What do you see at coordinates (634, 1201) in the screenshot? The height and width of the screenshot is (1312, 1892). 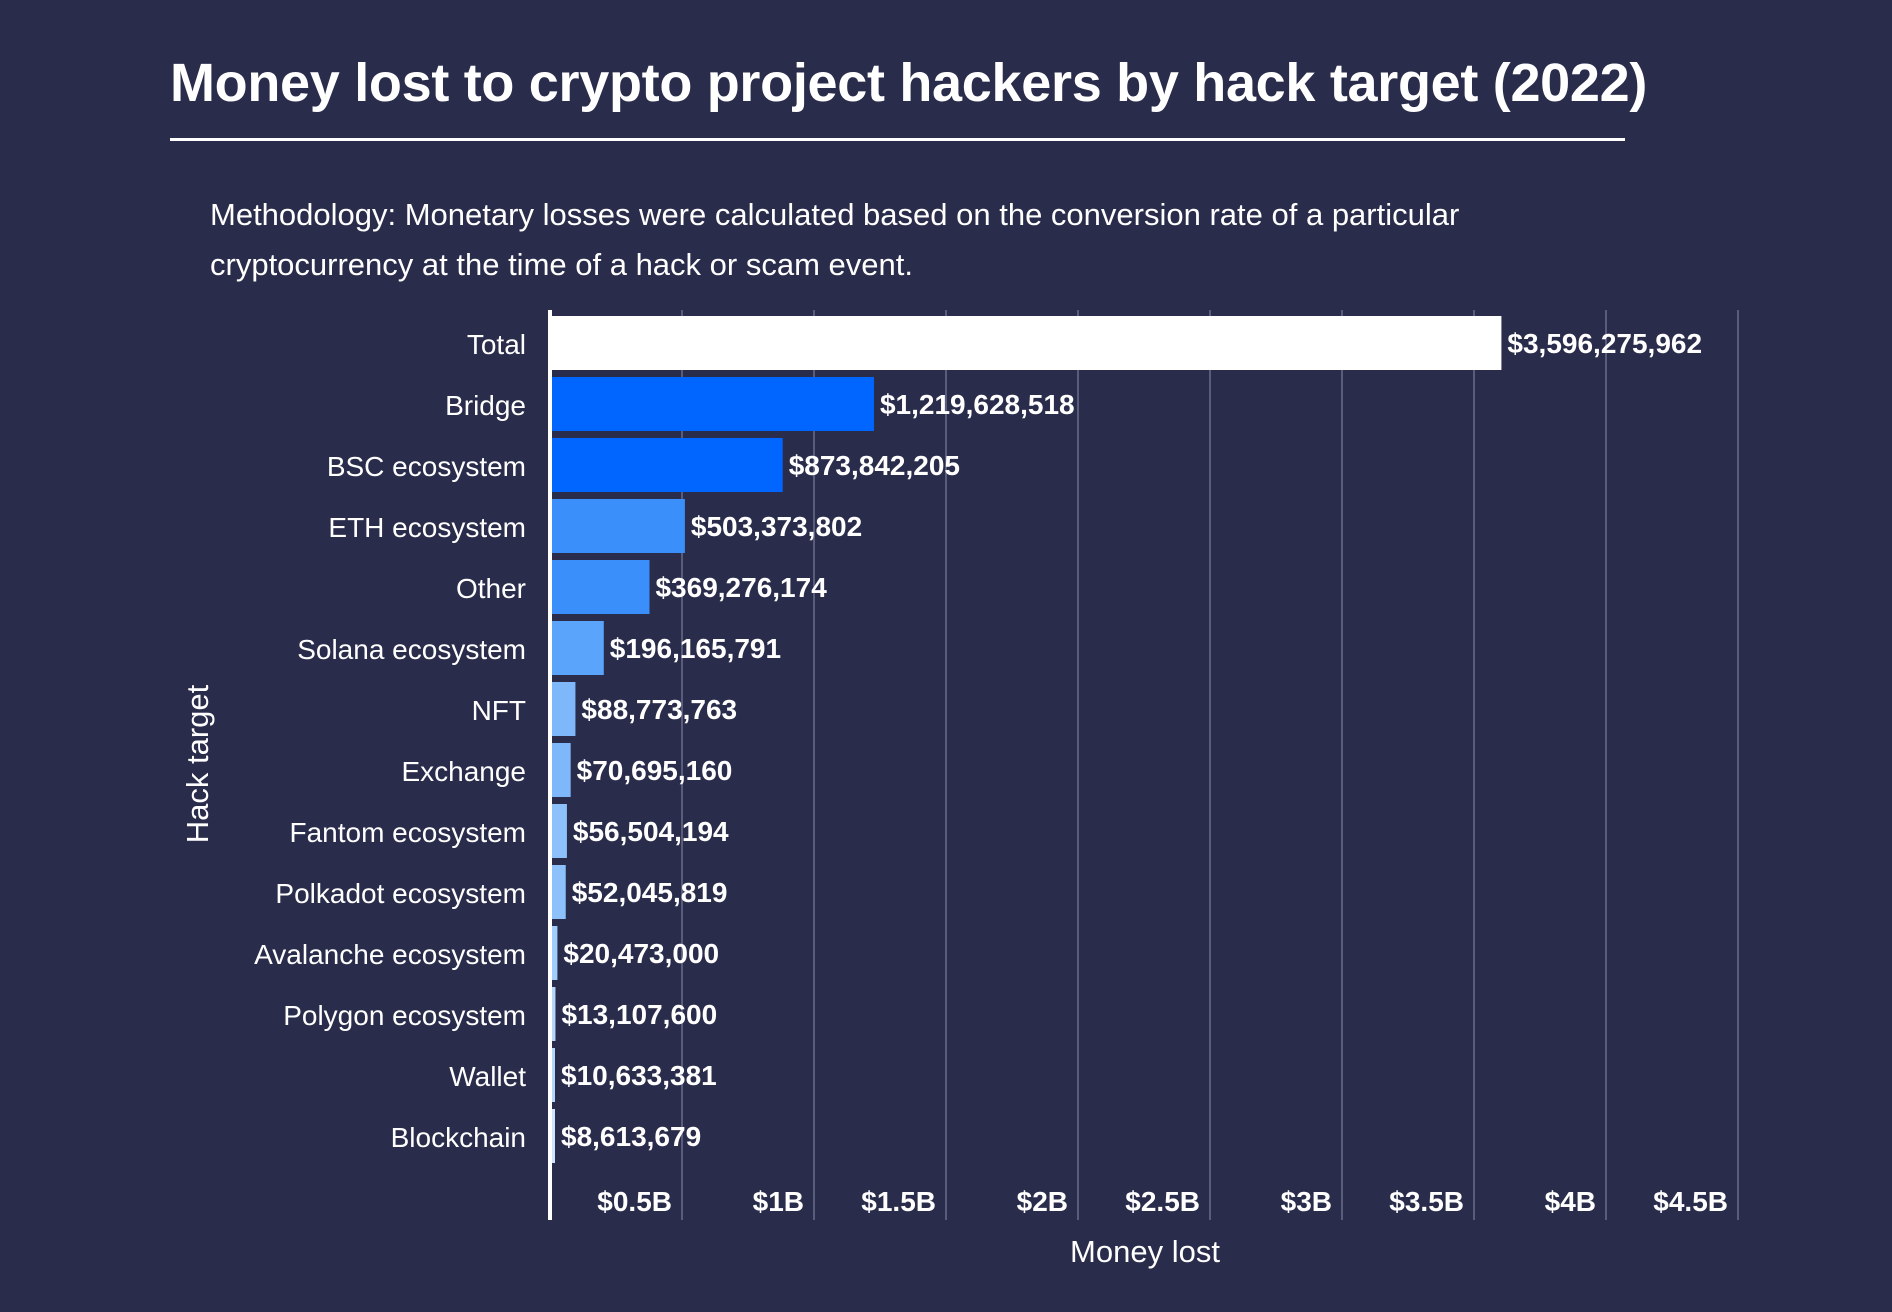 I see `x-tick-label: $0.5B` at bounding box center [634, 1201].